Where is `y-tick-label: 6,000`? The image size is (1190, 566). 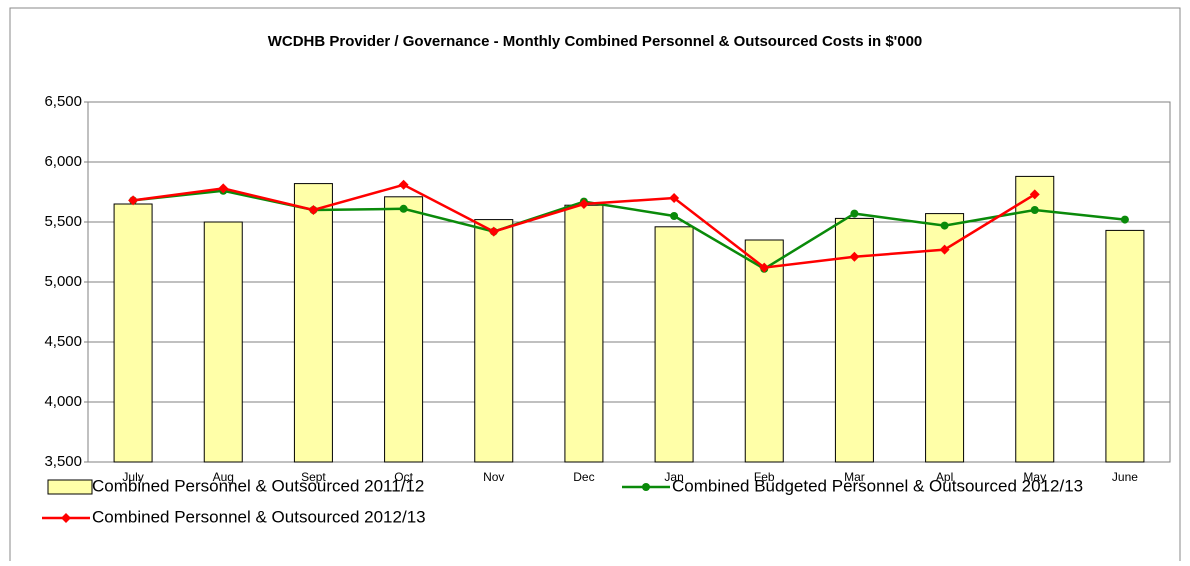 y-tick-label: 6,000 is located at coordinates (63, 161).